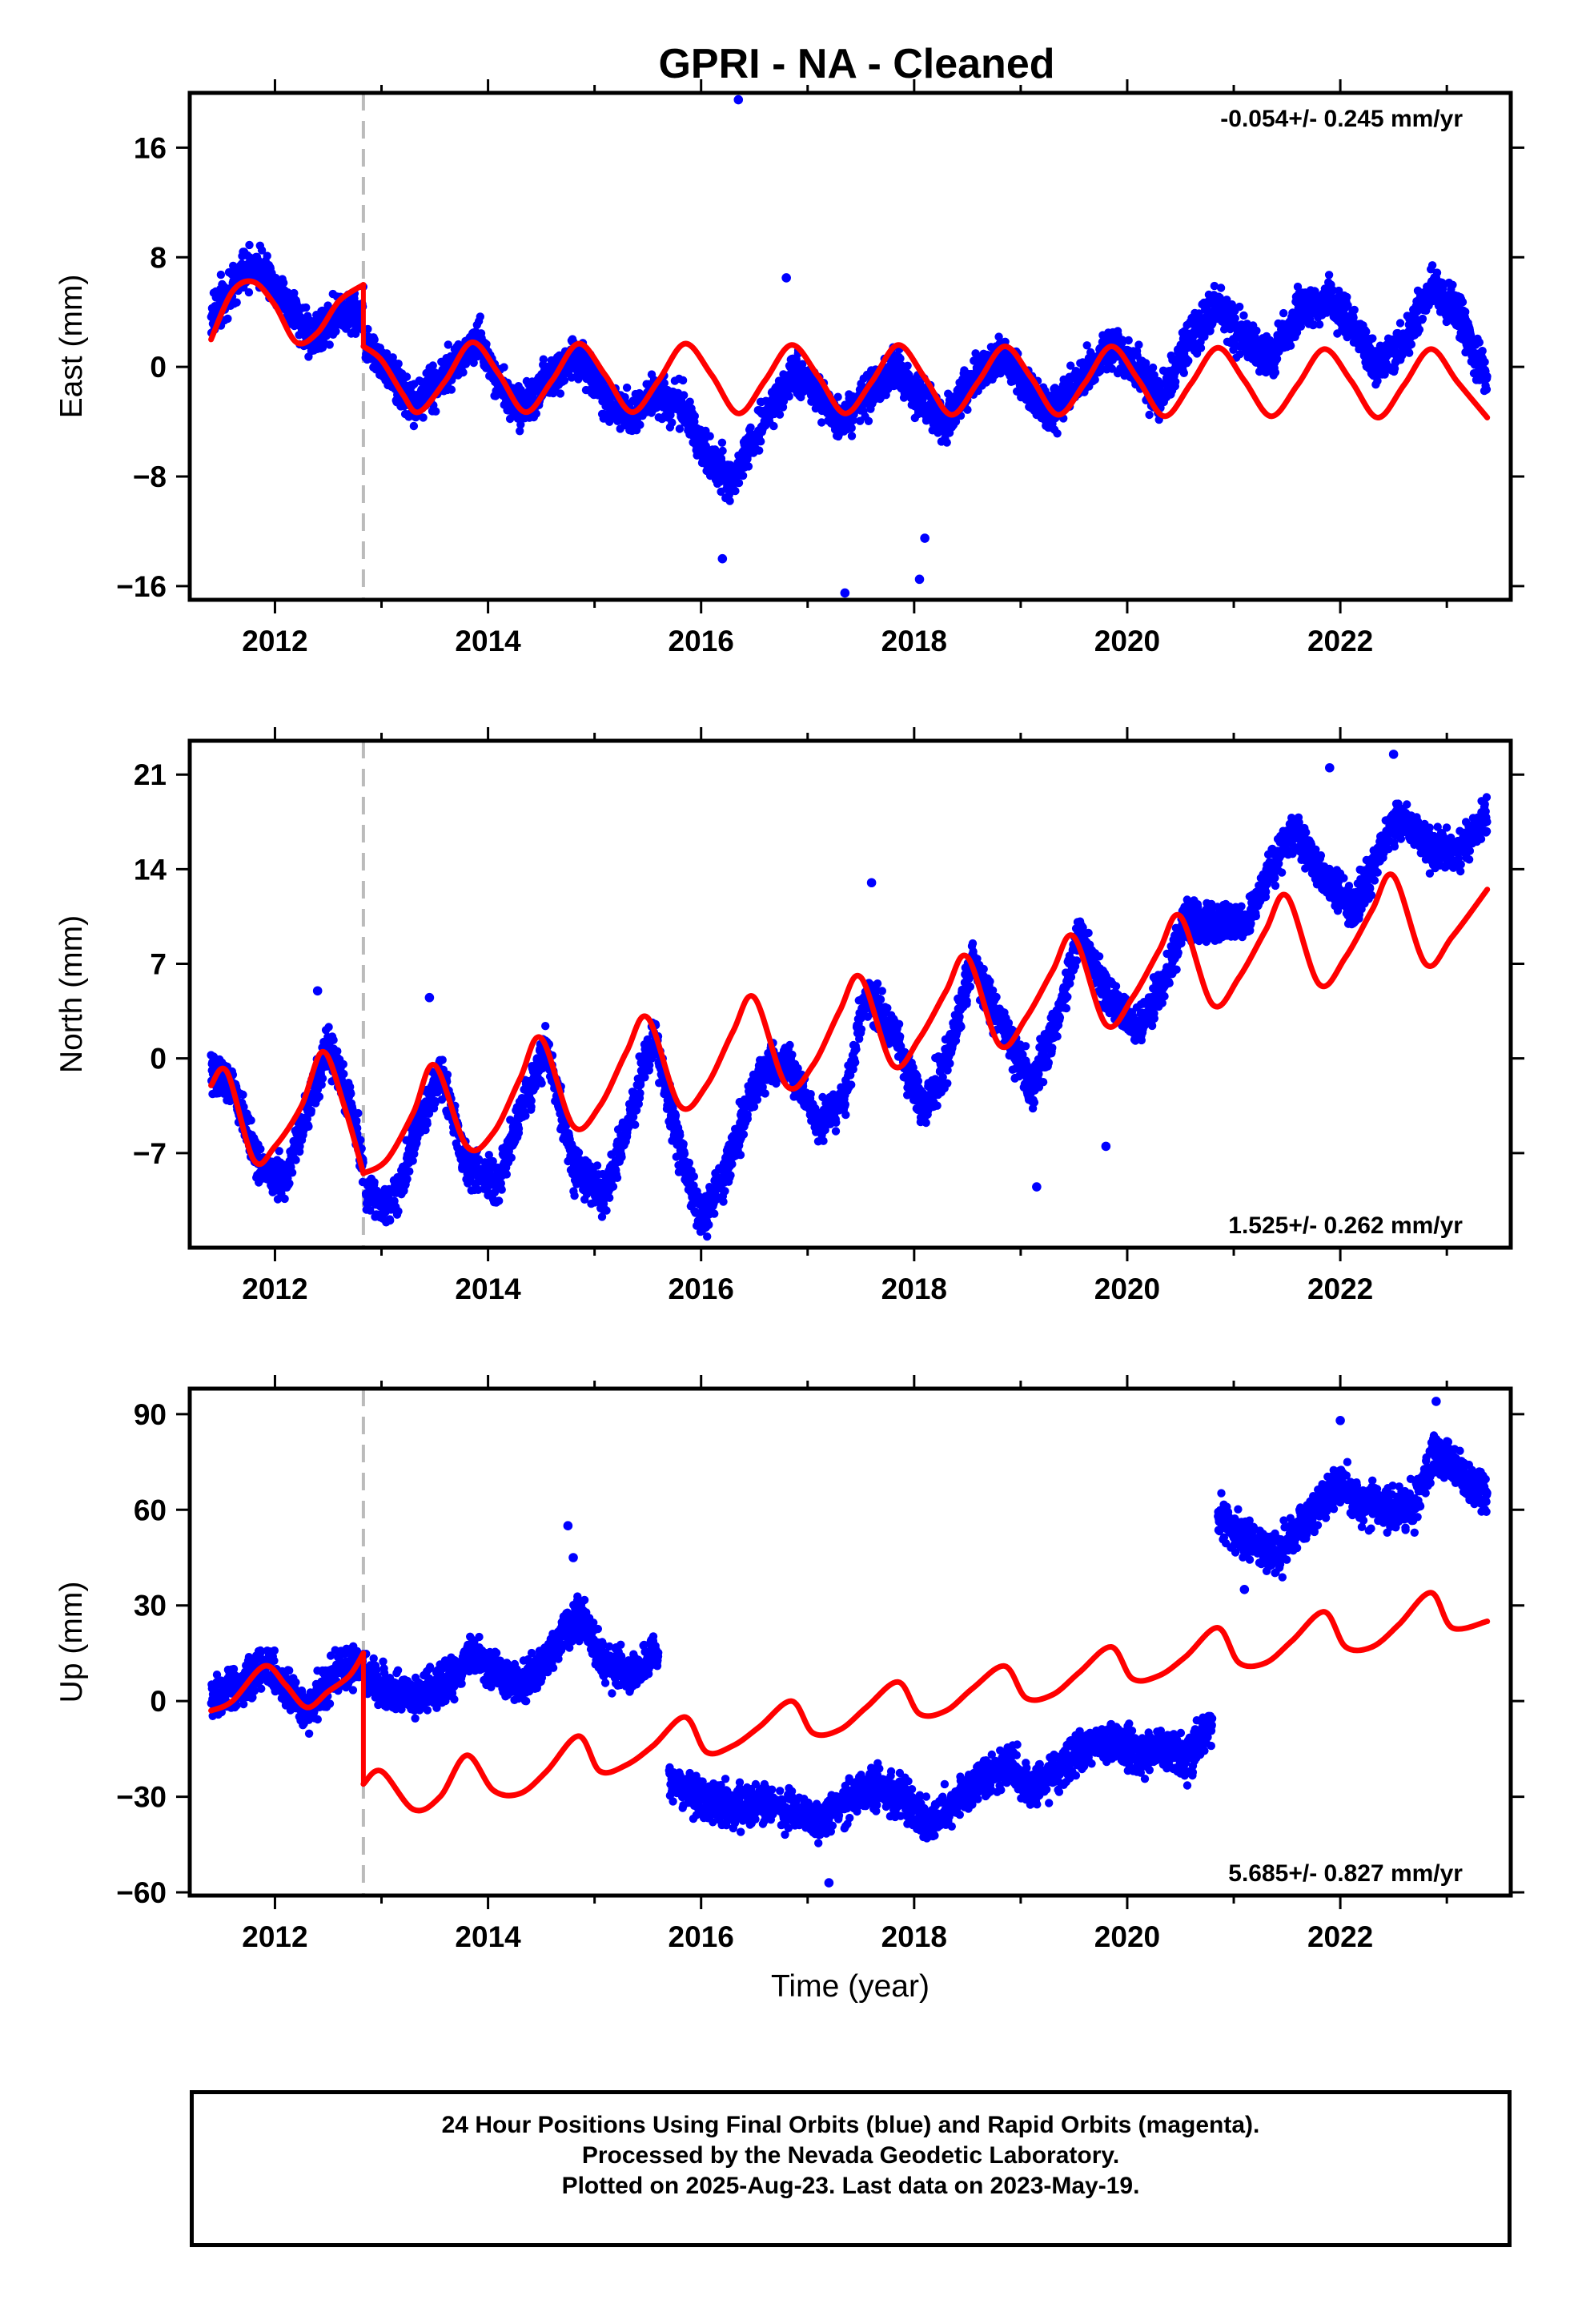 This screenshot has width=1582, height=2324. What do you see at coordinates (1340, 641) in the screenshot?
I see `x-tick-label: 2022` at bounding box center [1340, 641].